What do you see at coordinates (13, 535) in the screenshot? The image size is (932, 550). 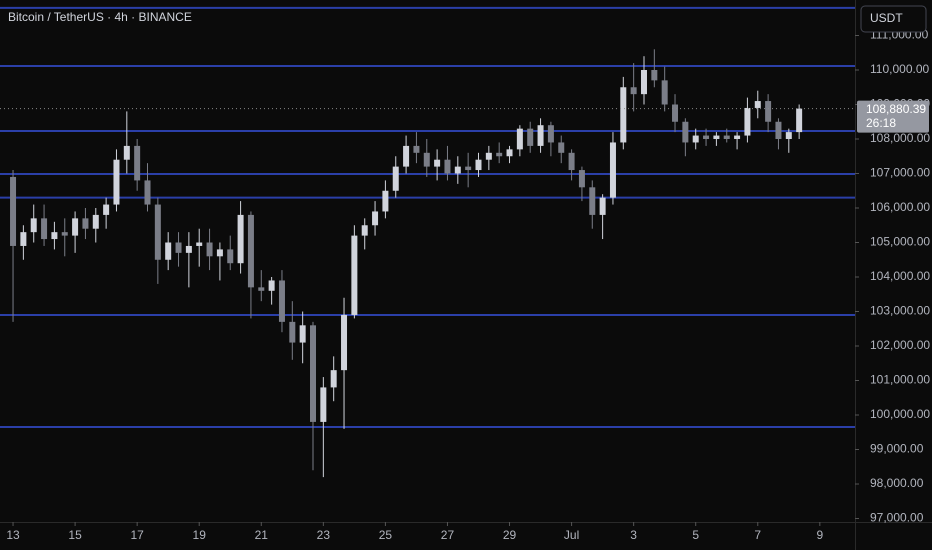 I see `x-tick-label: 13` at bounding box center [13, 535].